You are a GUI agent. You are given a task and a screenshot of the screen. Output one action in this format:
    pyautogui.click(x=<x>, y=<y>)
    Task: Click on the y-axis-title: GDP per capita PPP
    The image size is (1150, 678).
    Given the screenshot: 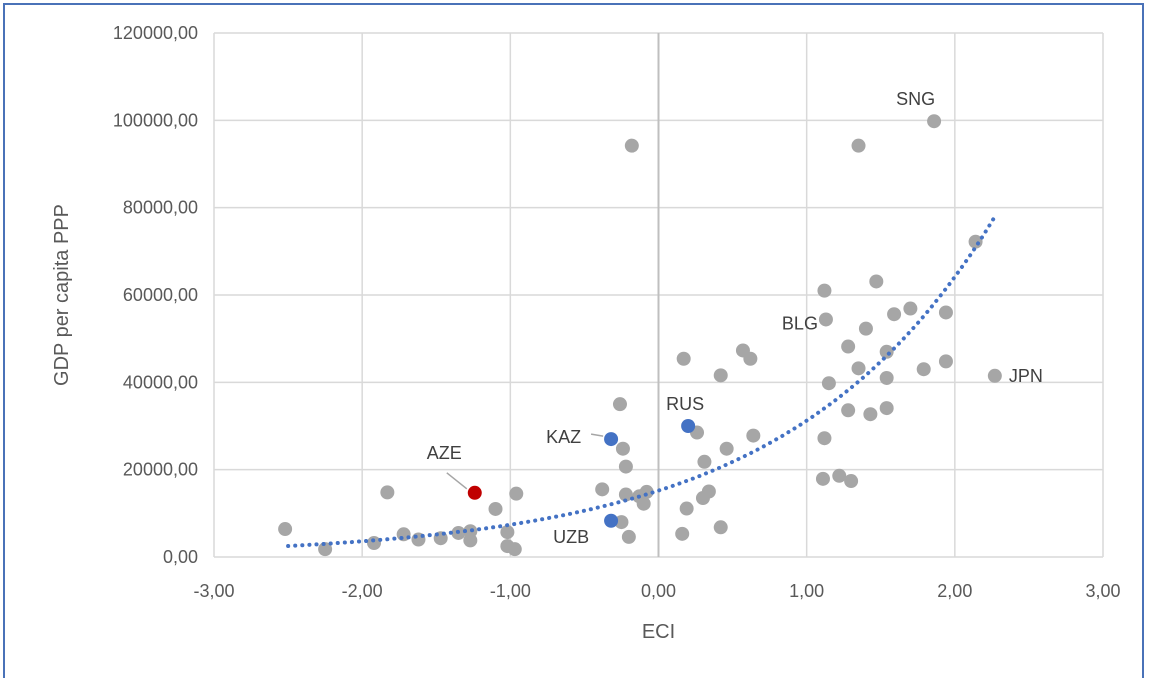 What is the action you would take?
    pyautogui.click(x=62, y=295)
    